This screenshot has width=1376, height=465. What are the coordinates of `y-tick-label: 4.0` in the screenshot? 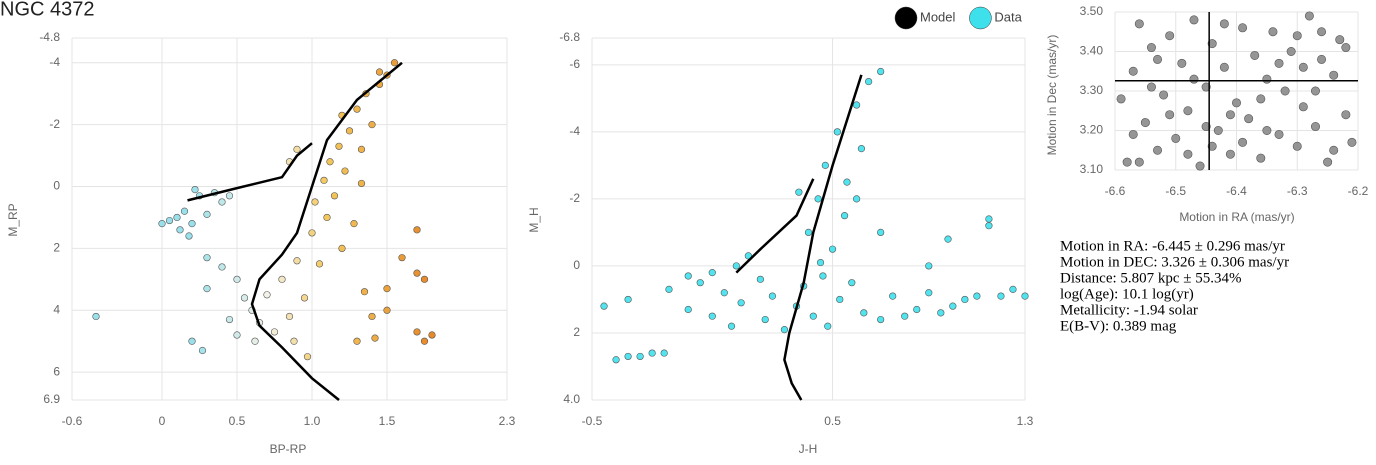 It's located at (571, 399).